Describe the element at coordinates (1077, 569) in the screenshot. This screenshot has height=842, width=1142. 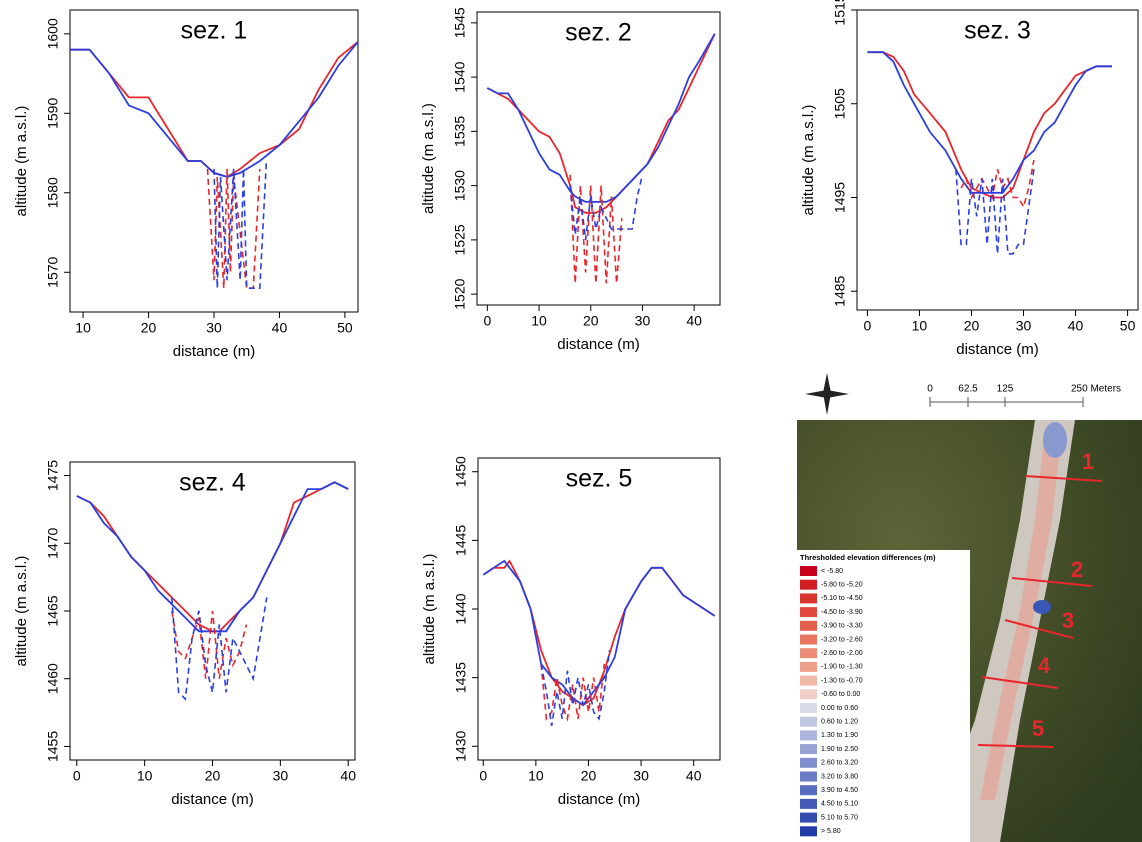
I see `section-label: 2` at that location.